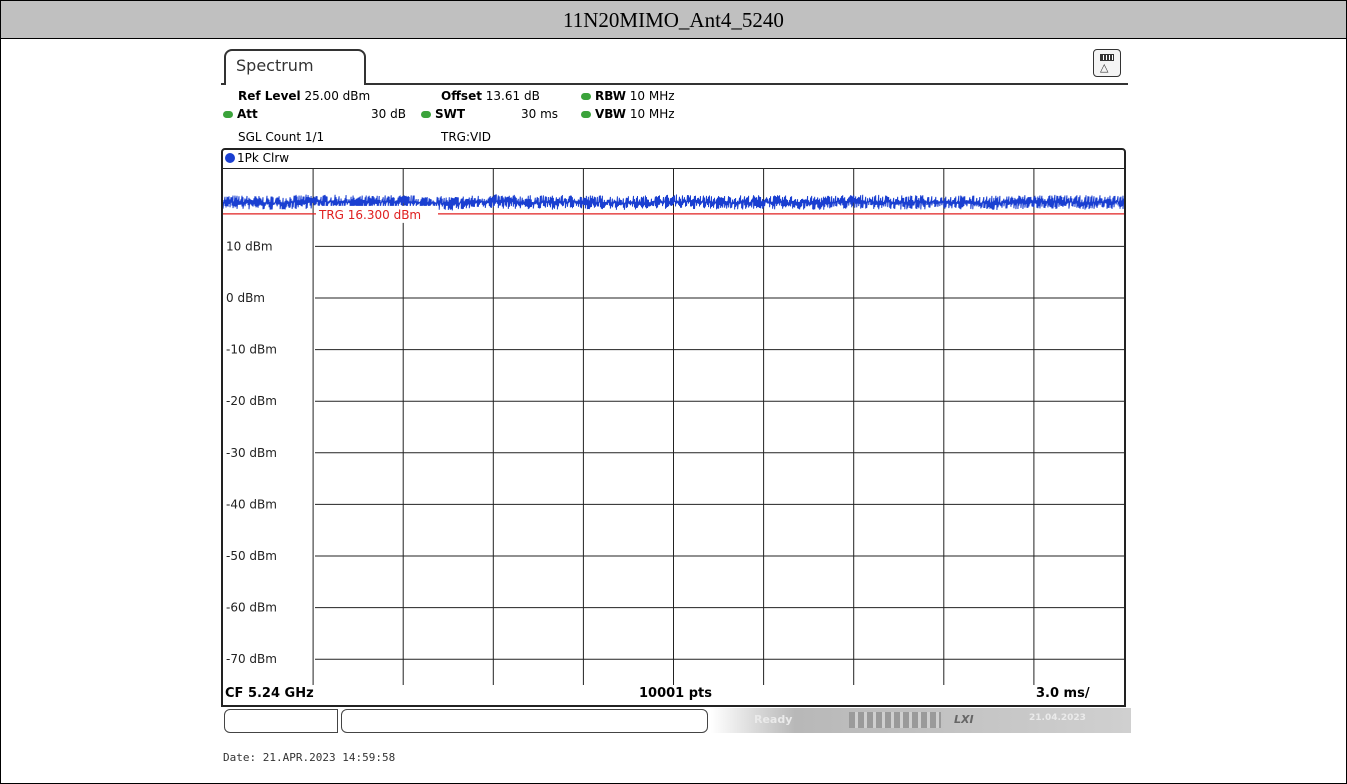 The height and width of the screenshot is (784, 1347). Describe the element at coordinates (251, 401) in the screenshot. I see `y-tick-label: -20 dBm` at that location.